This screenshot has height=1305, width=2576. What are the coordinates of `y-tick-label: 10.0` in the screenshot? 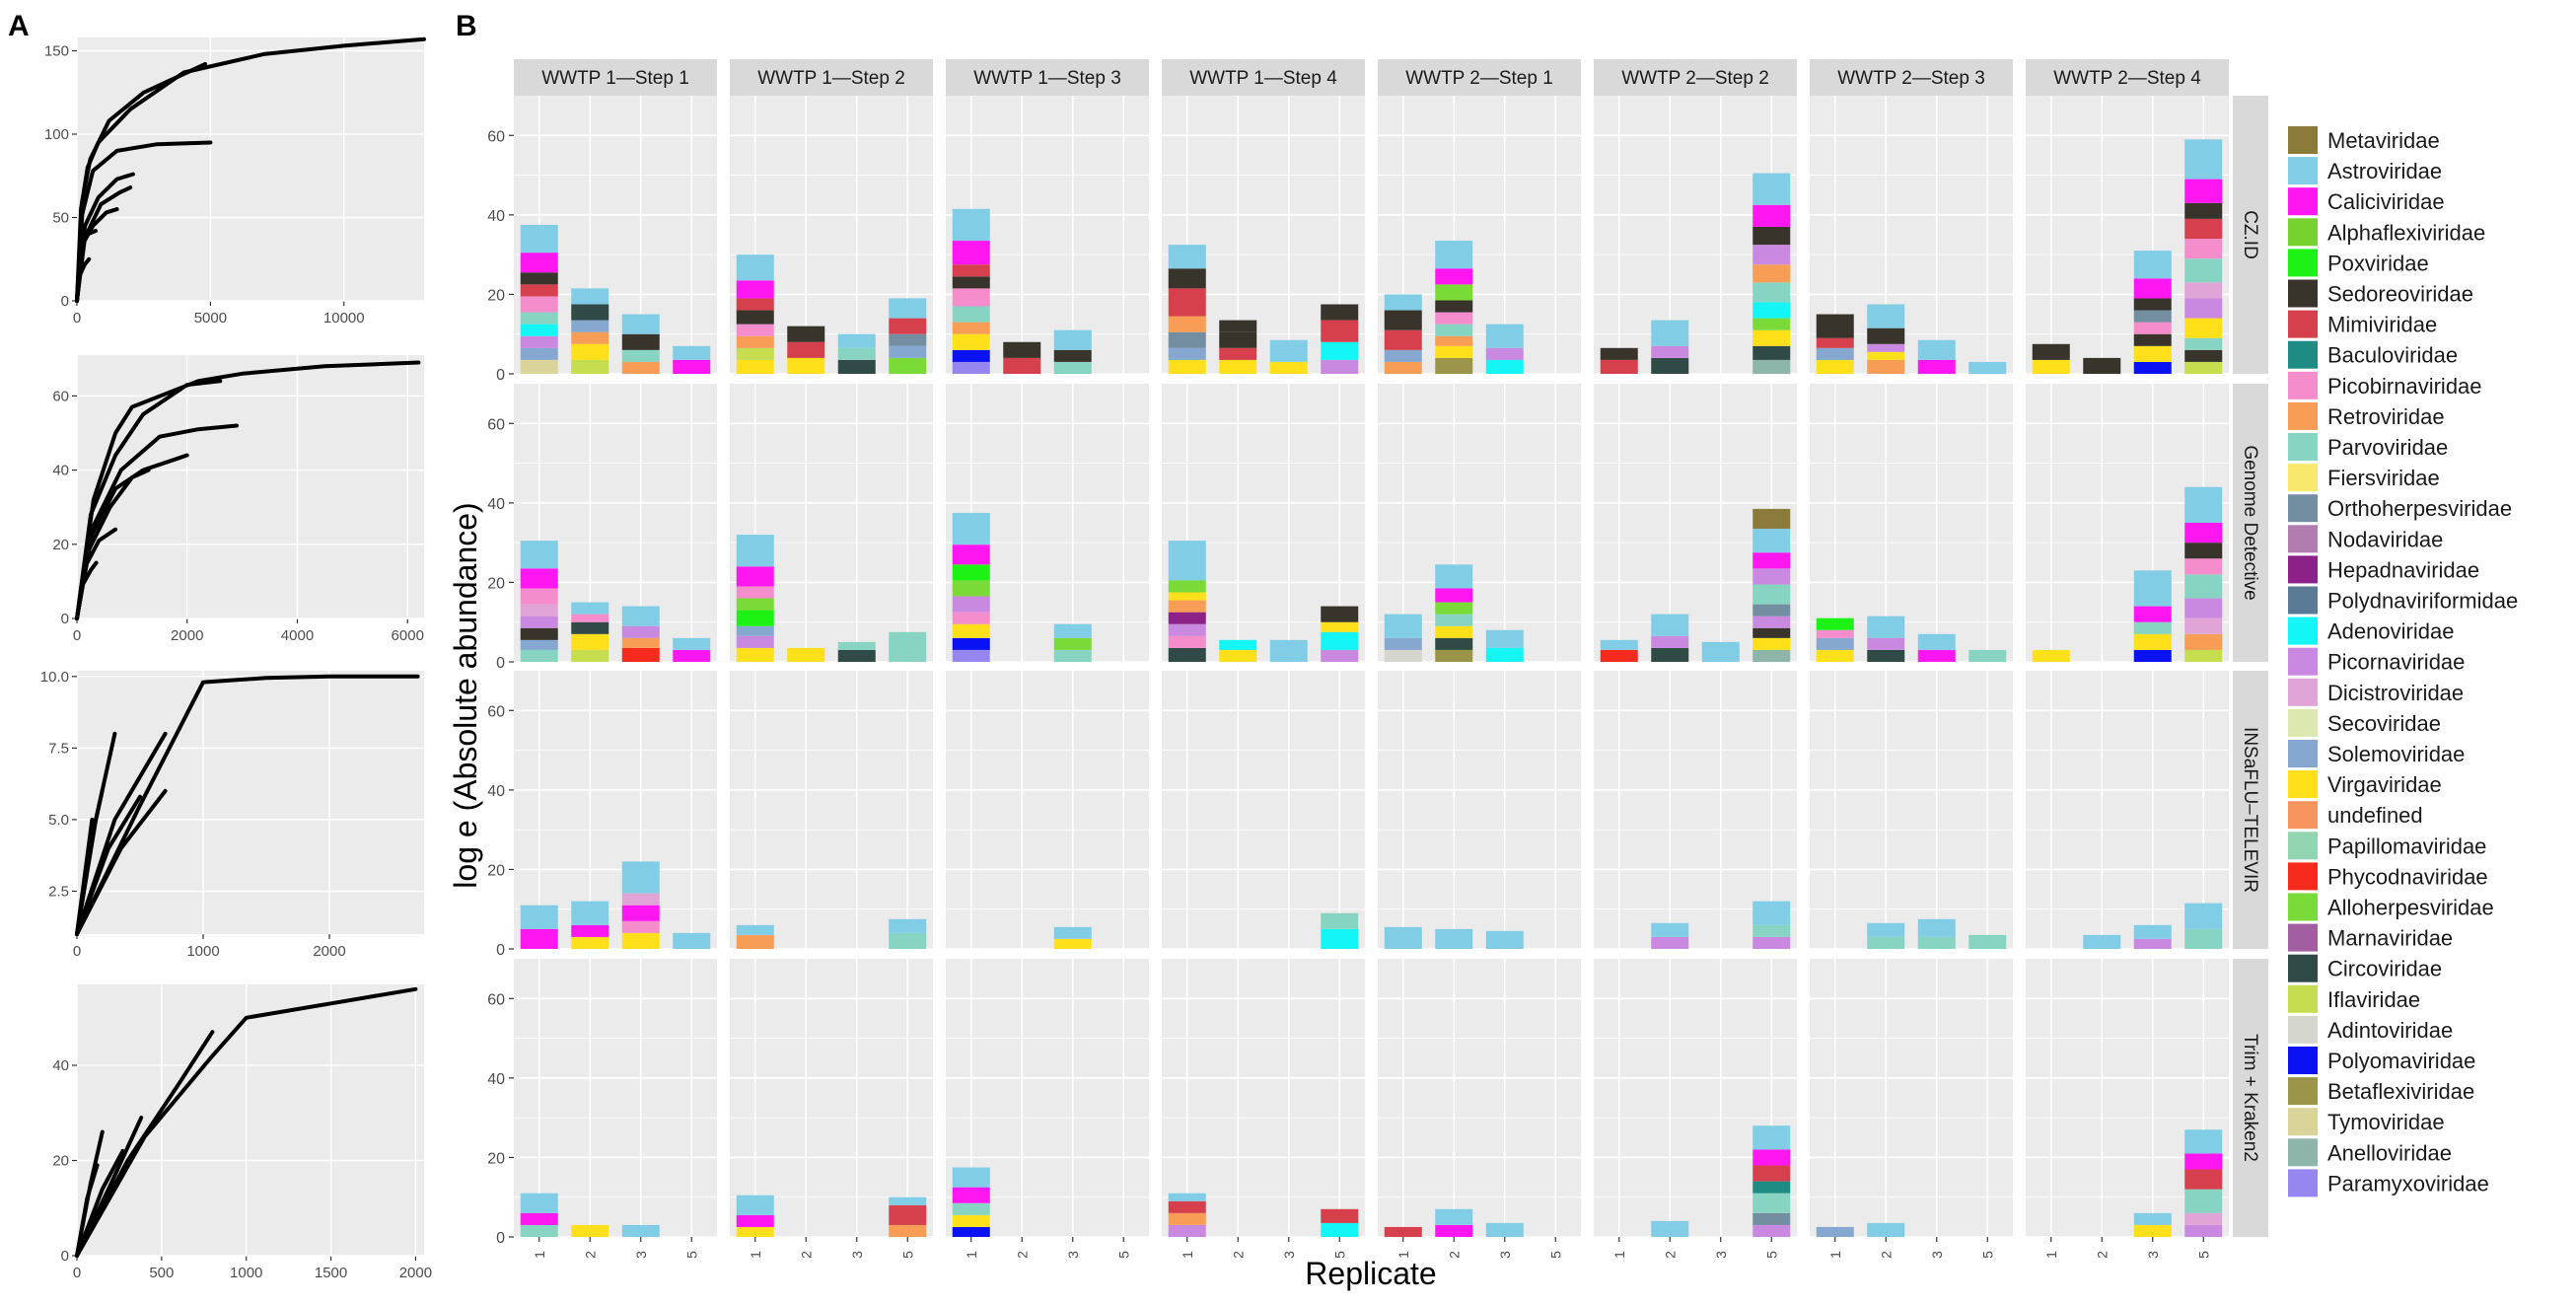 It's located at (55, 677).